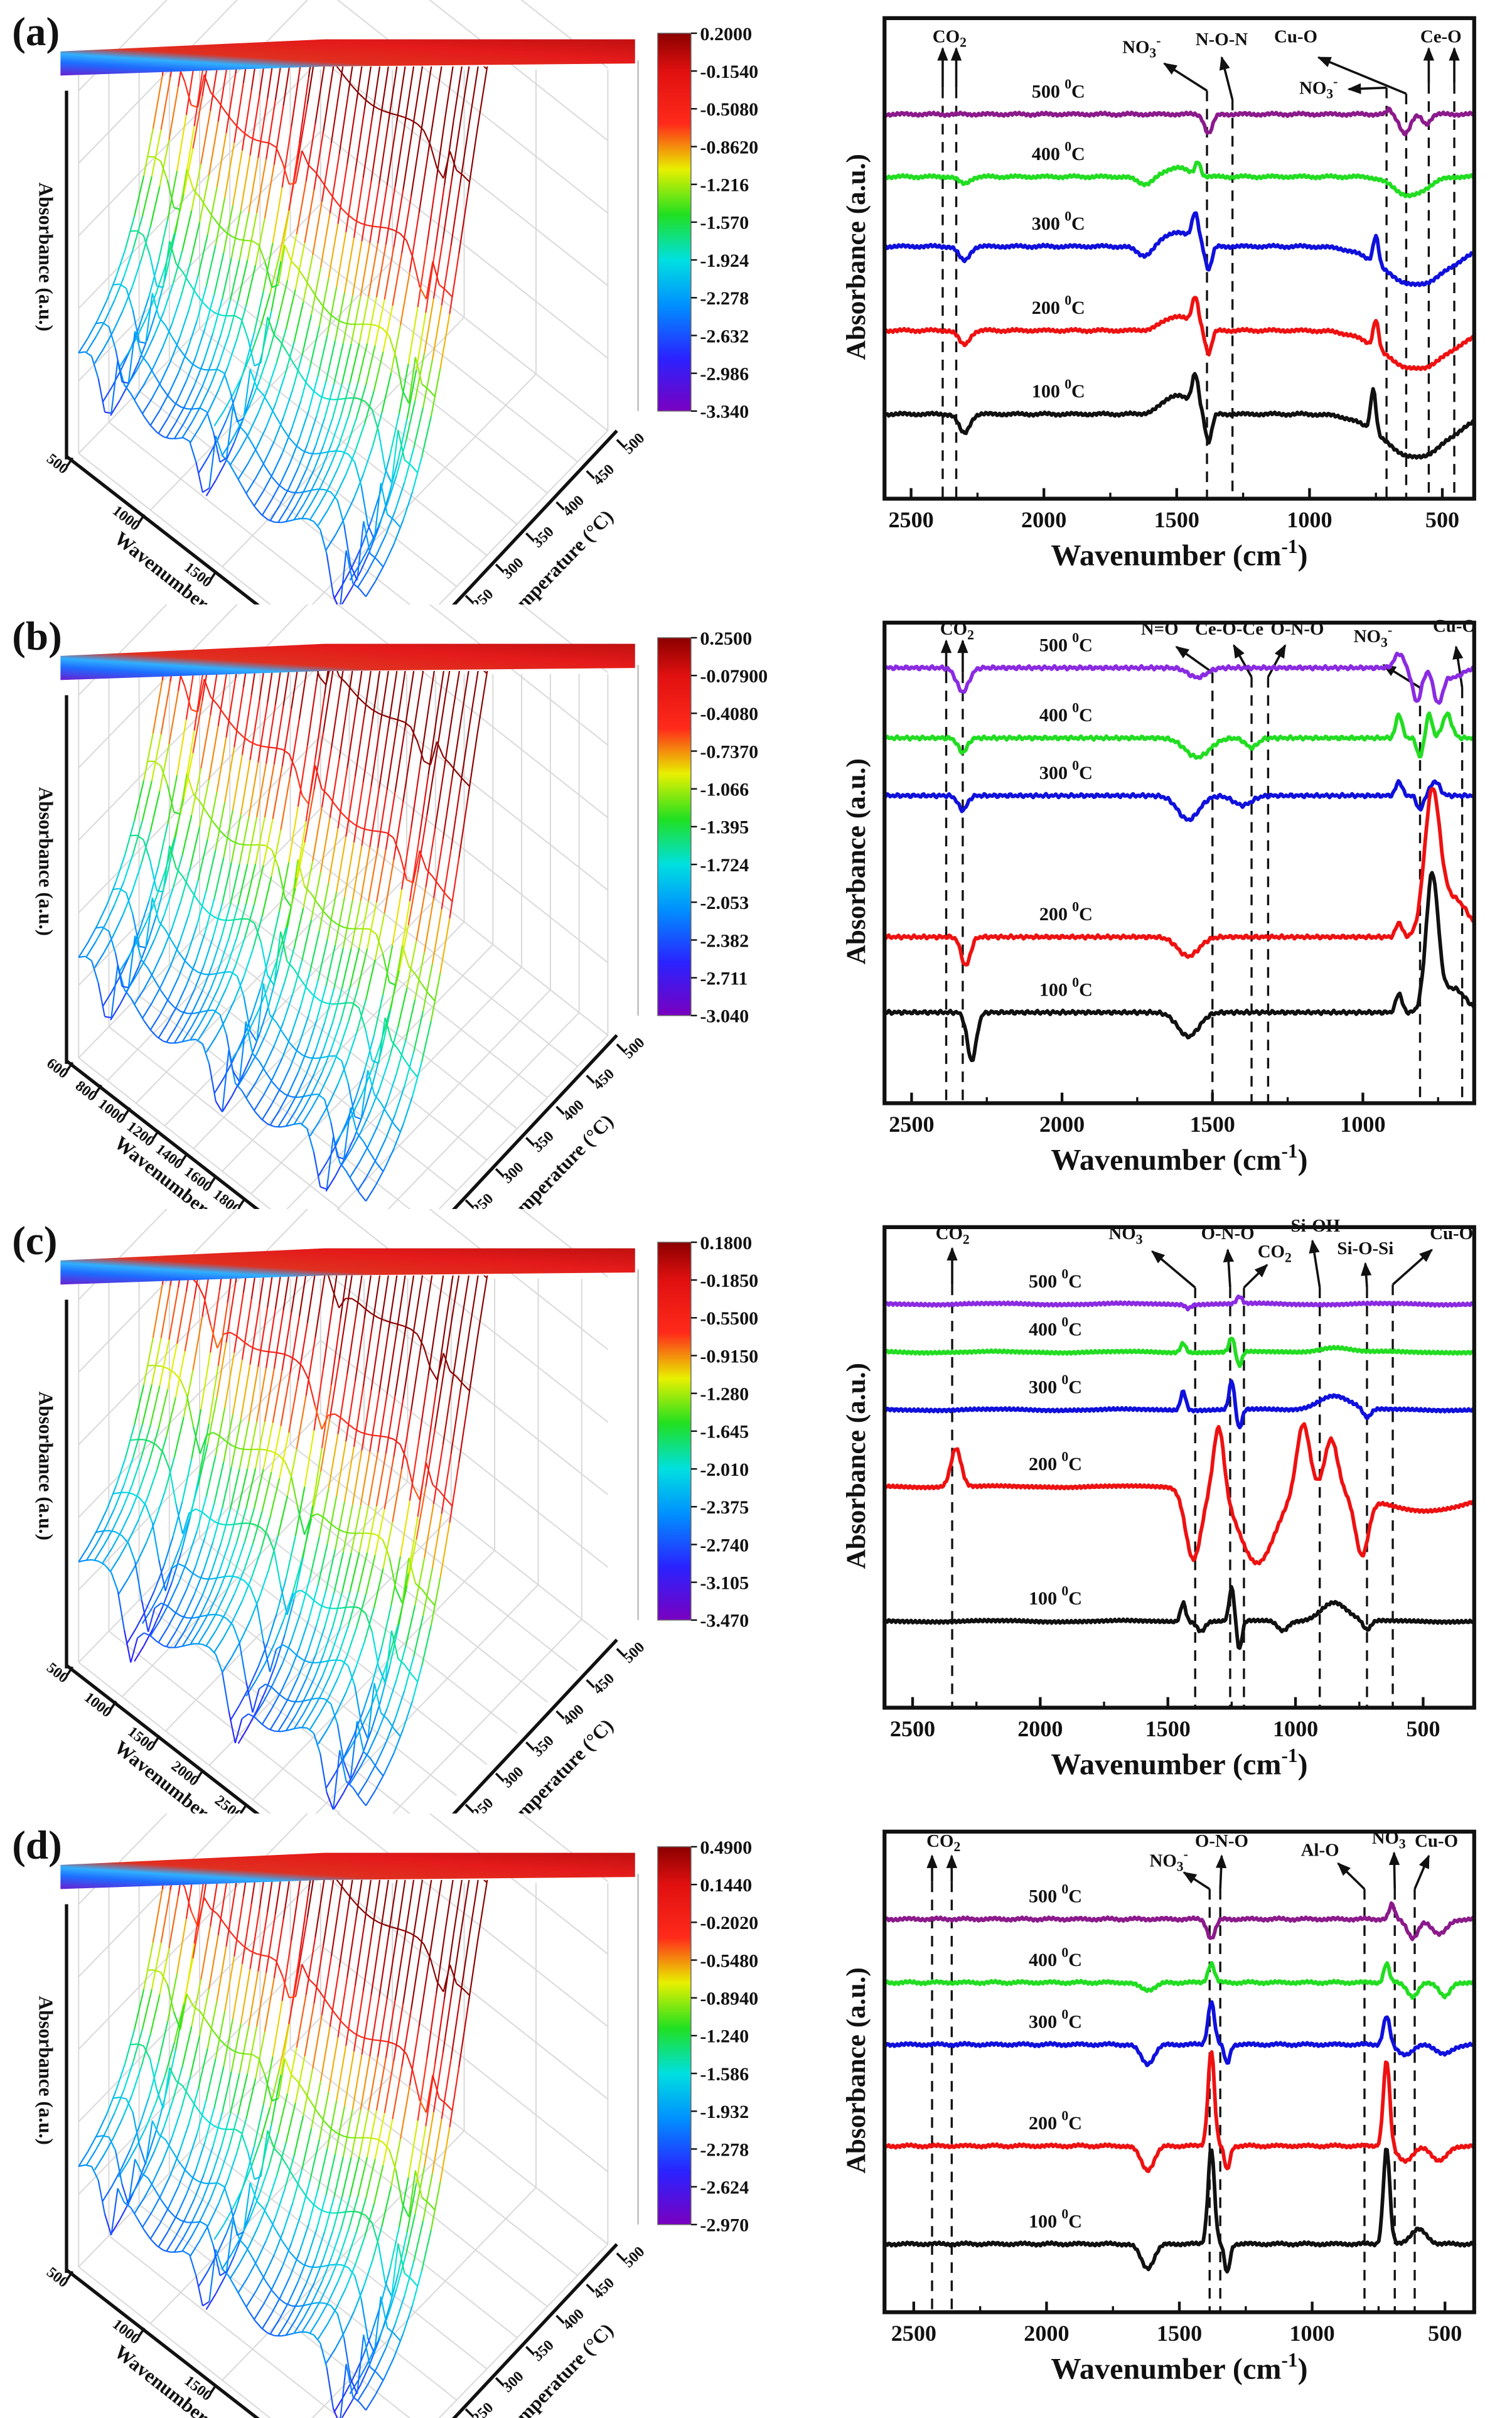  Describe the element at coordinates (1053, 989) in the screenshot. I see `series-temp: 100` at that location.